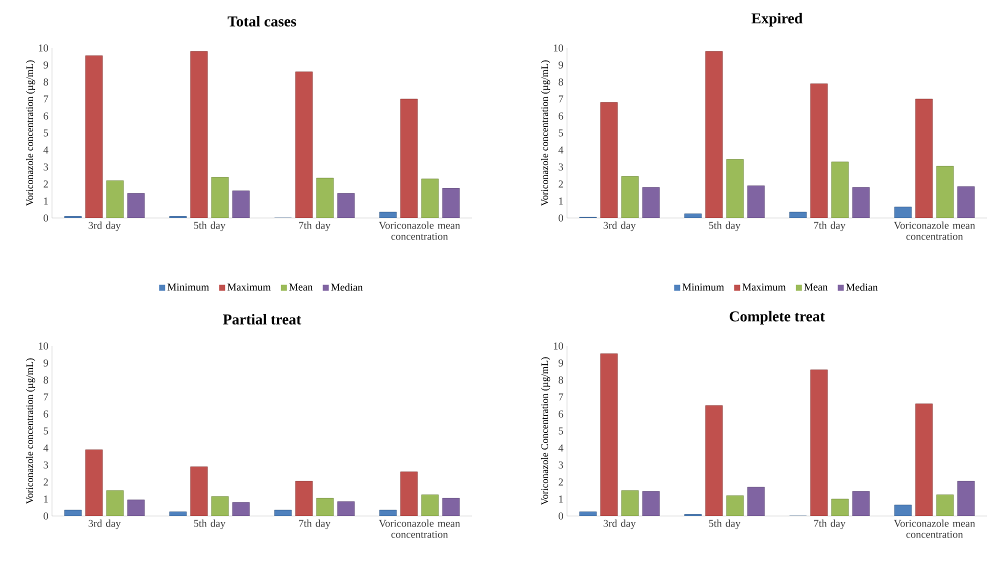  Describe the element at coordinates (545, 431) in the screenshot. I see `y-axis-title: Voriconazole Concentration (µg/mL)` at that location.